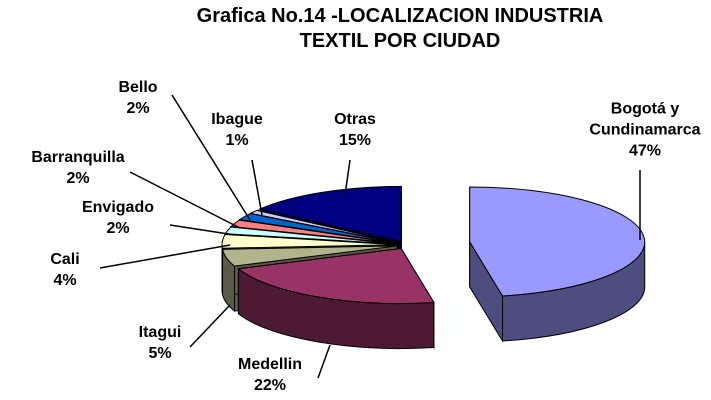 Image resolution: width=711 pixels, height=400 pixels. I want to click on data-label: Bello 2%, so click(138, 98).